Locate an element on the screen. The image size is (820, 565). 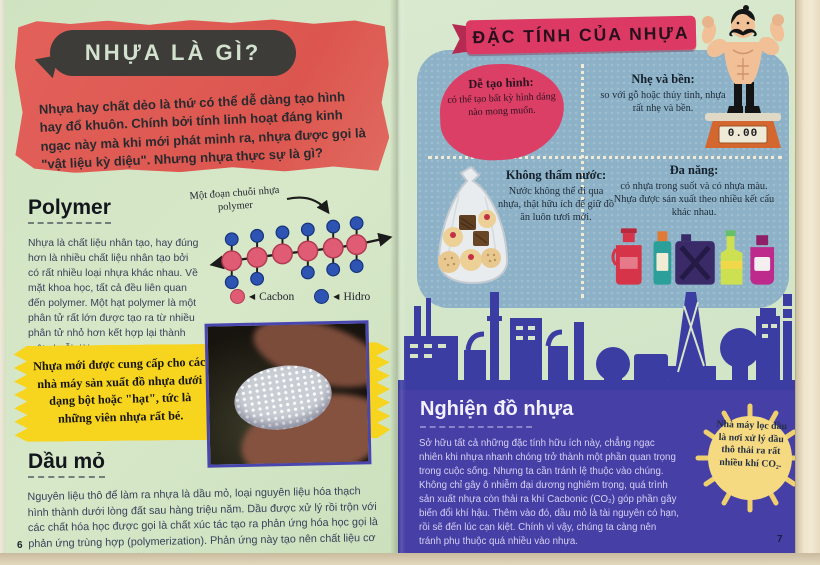
dotted-divider-horizontal is located at coordinates (605, 157).